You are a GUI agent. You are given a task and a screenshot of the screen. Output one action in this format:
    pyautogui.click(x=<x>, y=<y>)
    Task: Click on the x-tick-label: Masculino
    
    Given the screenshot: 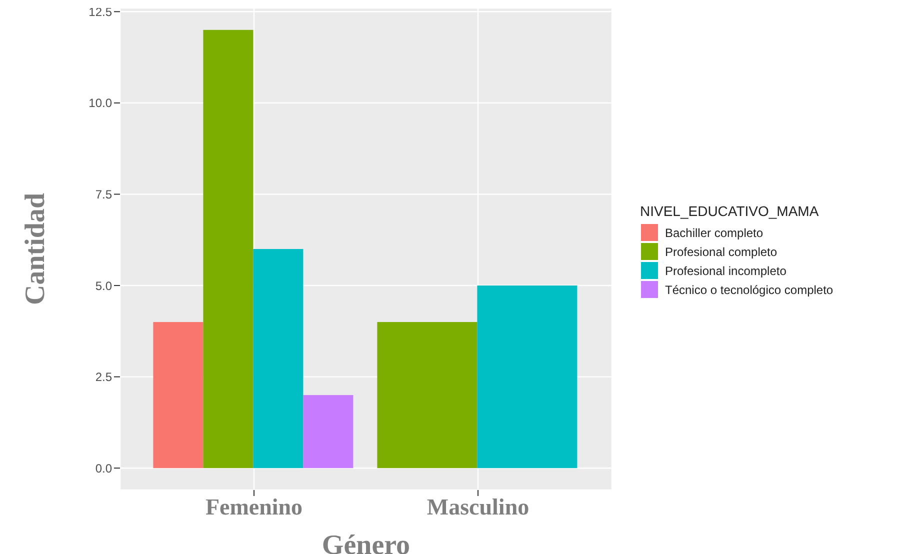 What is the action you would take?
    pyautogui.click(x=478, y=507)
    